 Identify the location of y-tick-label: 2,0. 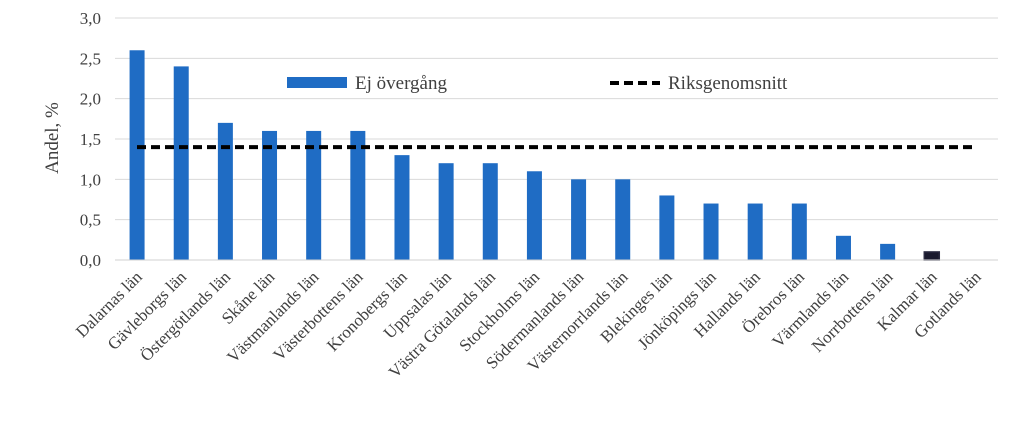
(90, 99).